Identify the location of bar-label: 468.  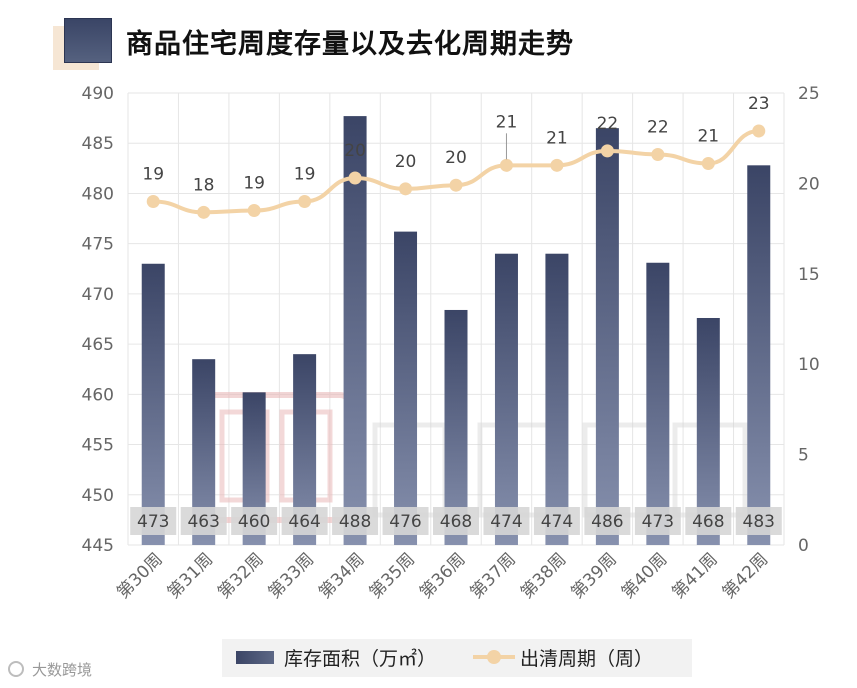
(456, 522).